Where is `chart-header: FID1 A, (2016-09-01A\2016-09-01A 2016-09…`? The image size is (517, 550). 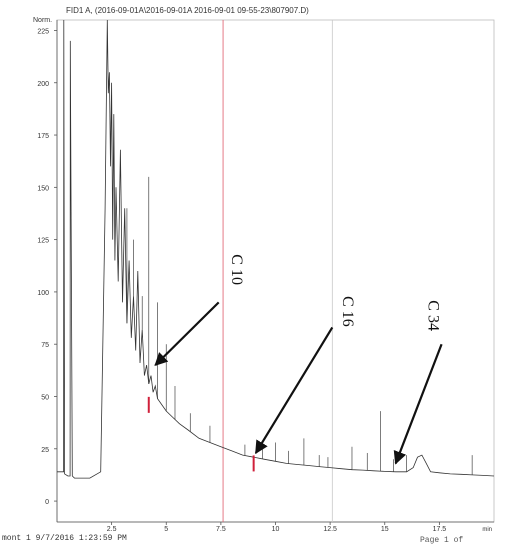
chart-header: FID1 A, (2016-09-01A\2016-09-01A 2016-09… is located at coordinates (187, 10).